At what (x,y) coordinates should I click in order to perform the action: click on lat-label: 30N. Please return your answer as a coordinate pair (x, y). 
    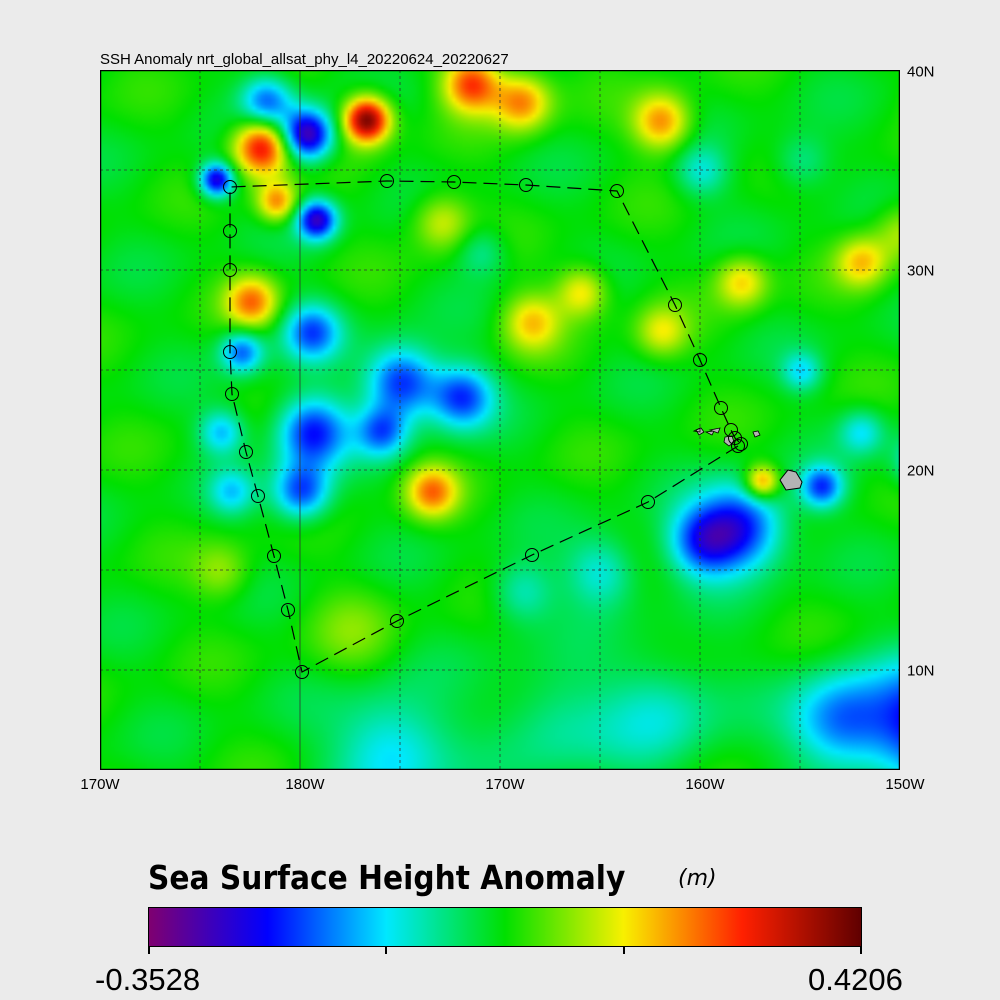
    Looking at the image, I should click on (921, 271).